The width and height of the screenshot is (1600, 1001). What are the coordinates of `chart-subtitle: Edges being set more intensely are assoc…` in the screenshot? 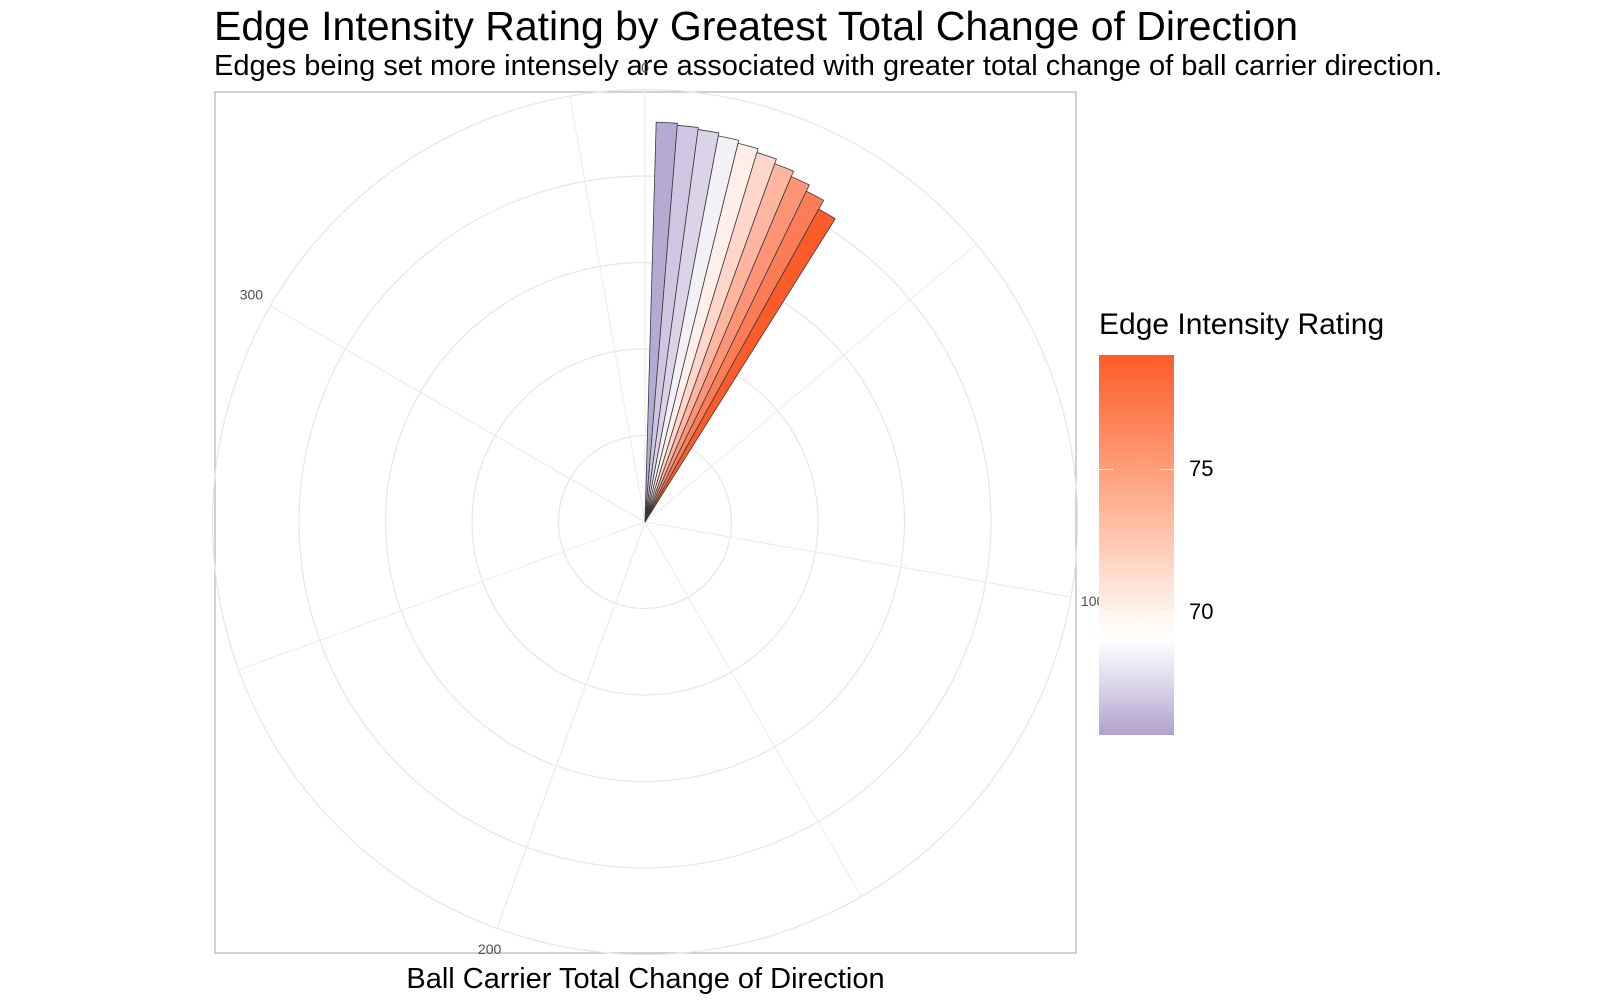 It's located at (828, 66).